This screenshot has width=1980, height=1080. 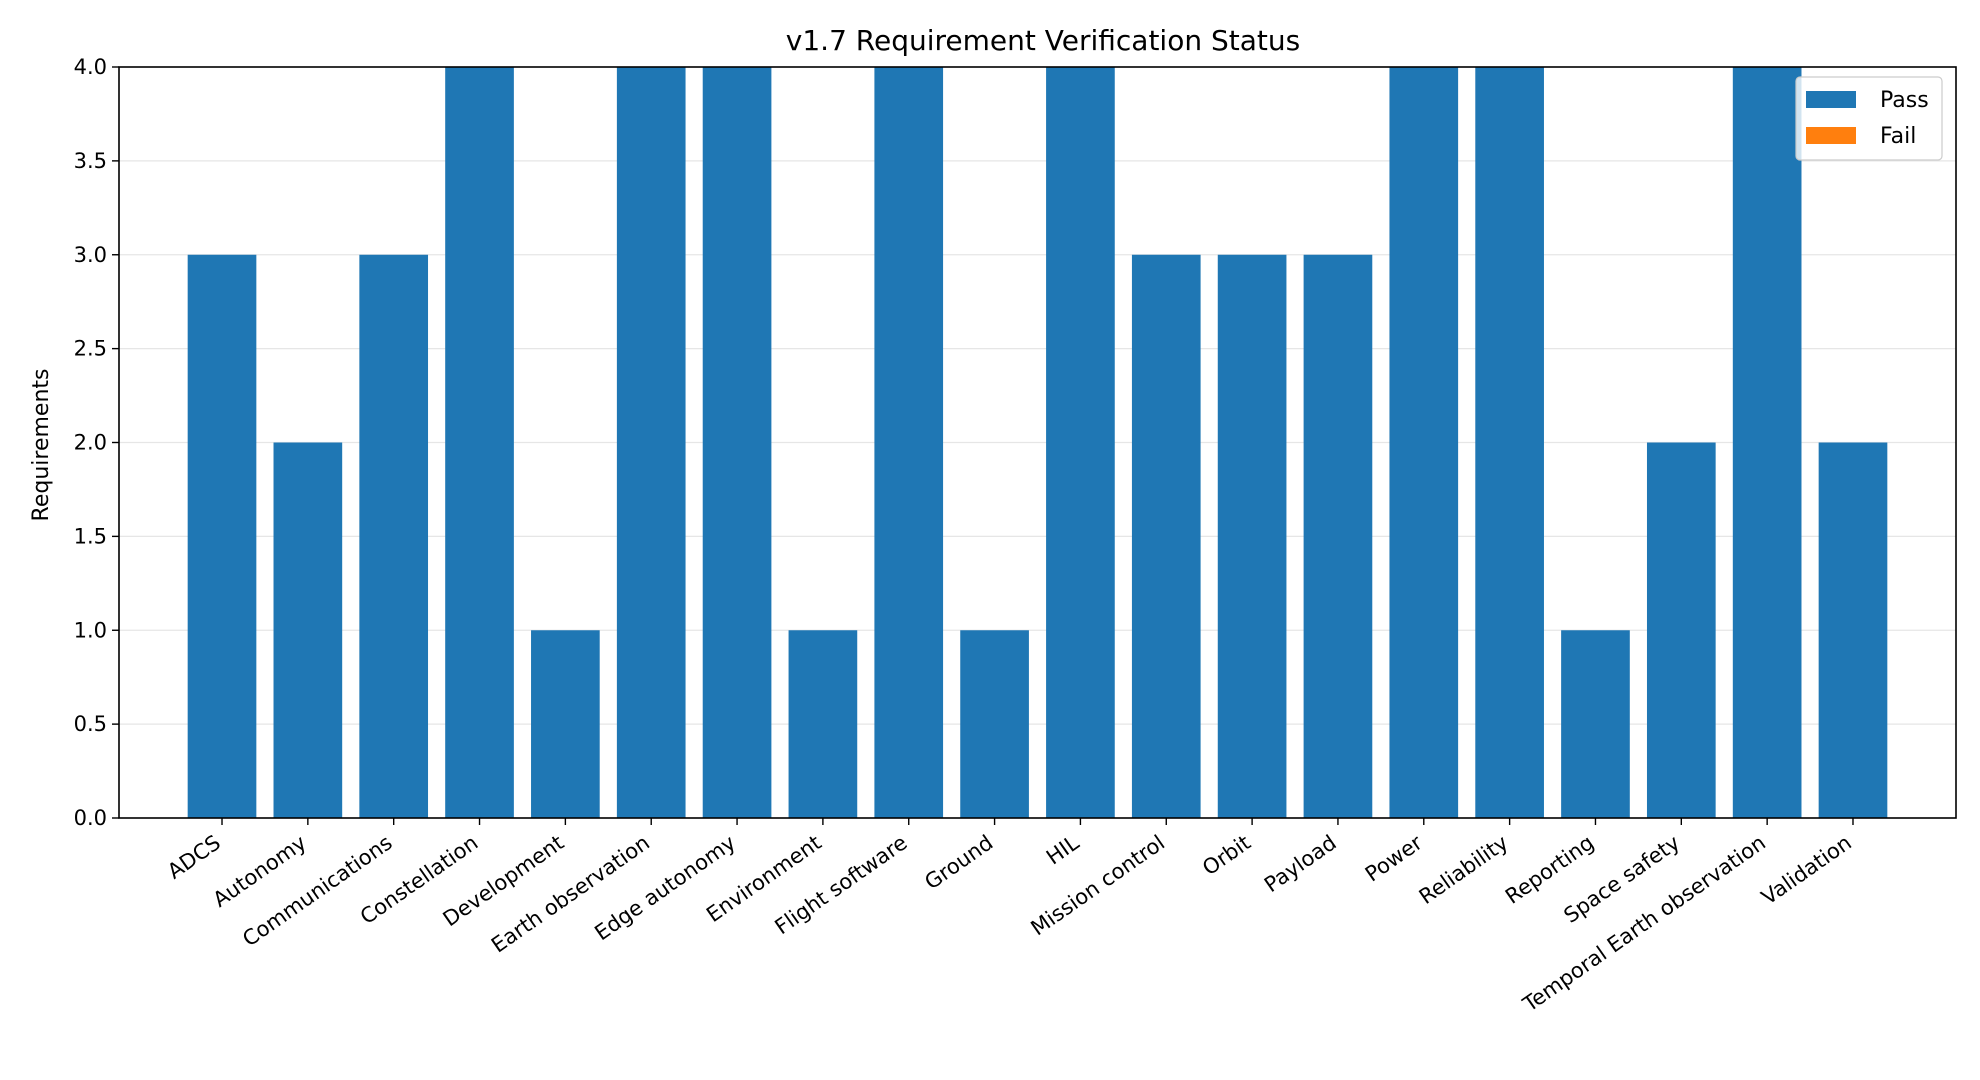 What do you see at coordinates (90, 724) in the screenshot?
I see `y-tick-label: 0.5` at bounding box center [90, 724].